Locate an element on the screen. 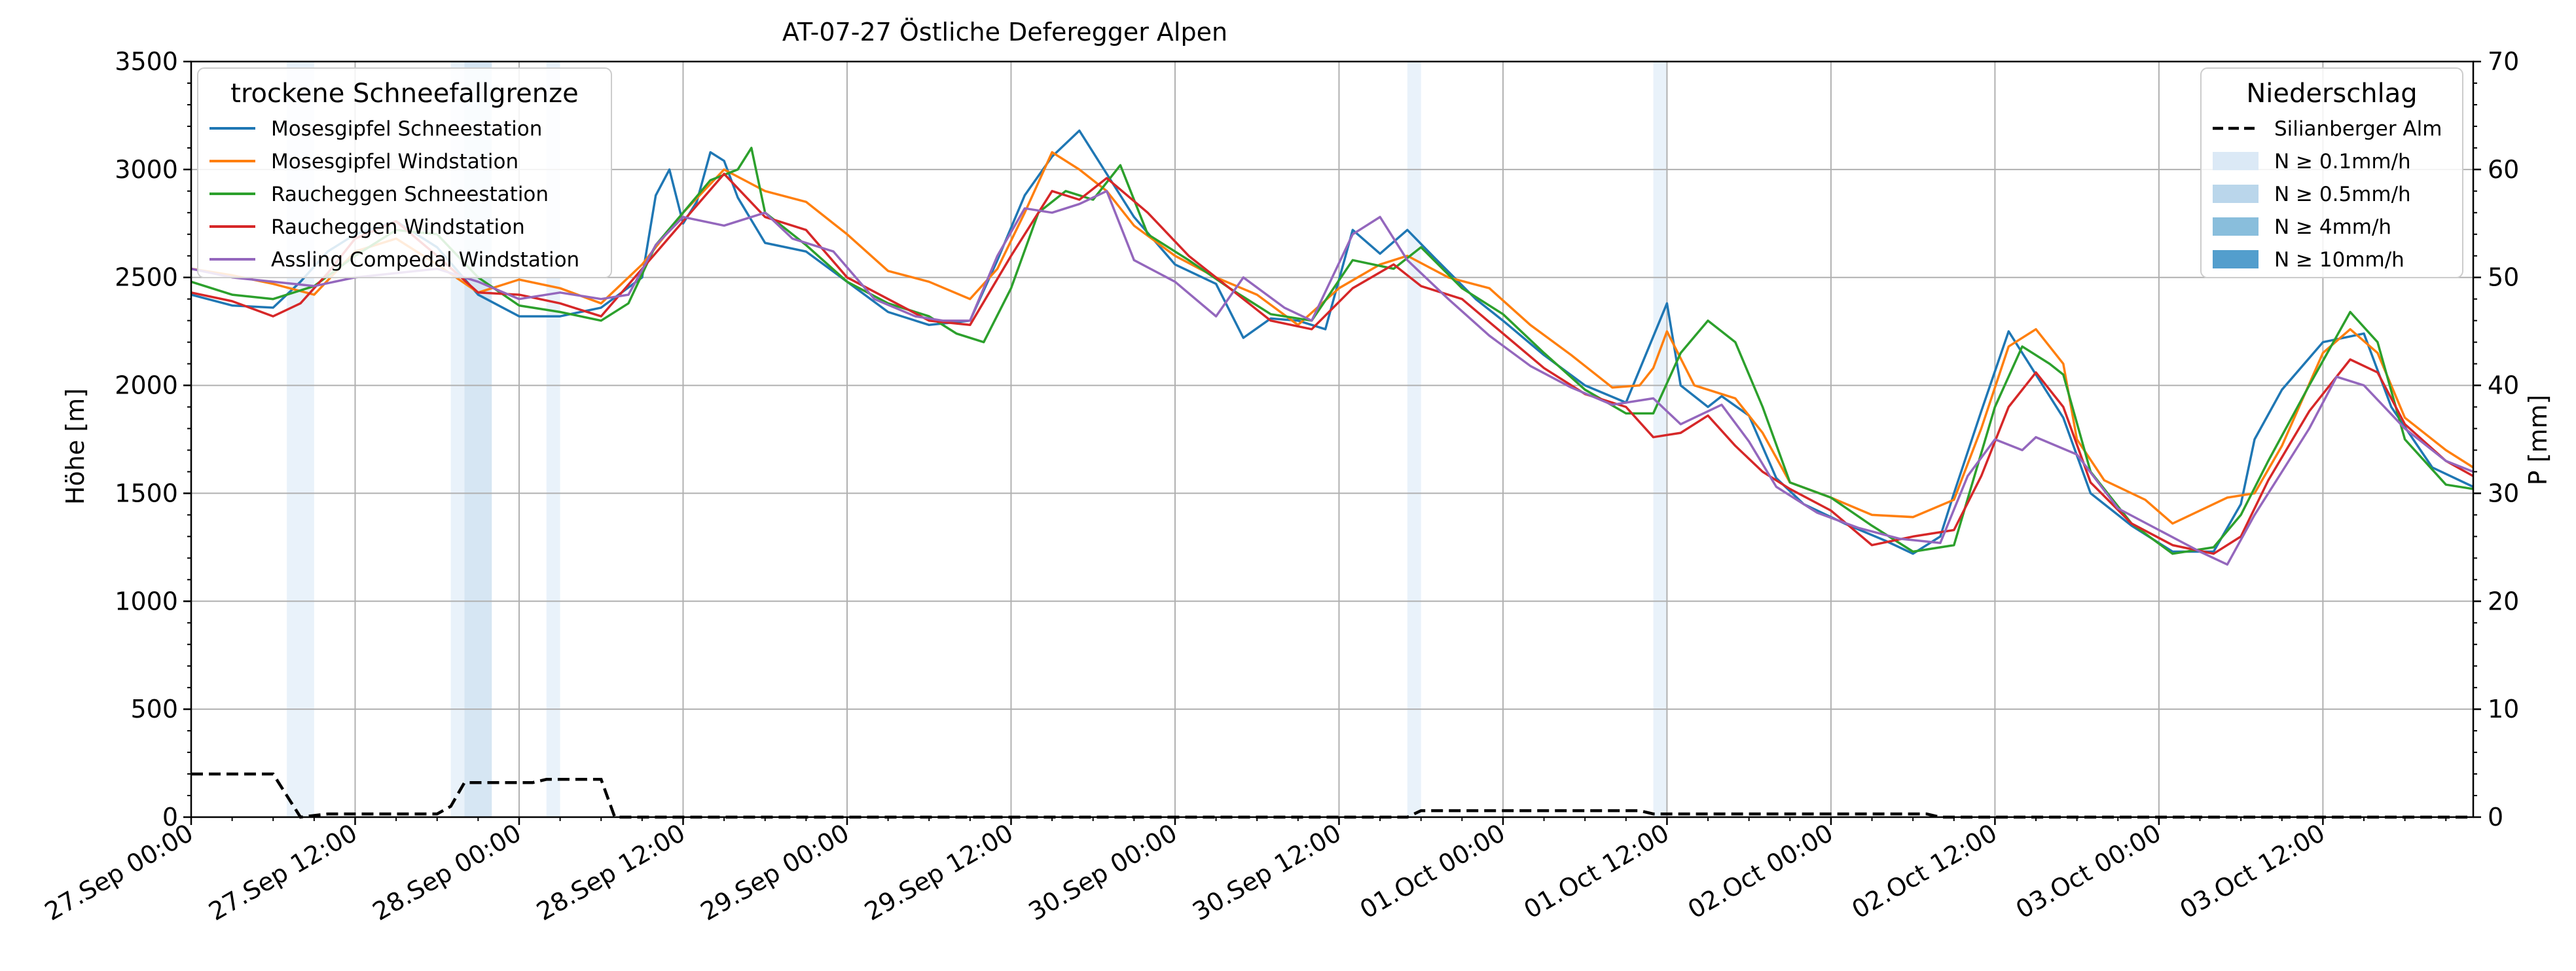  legend-label: Silianberger Alm is located at coordinates (2358, 129).